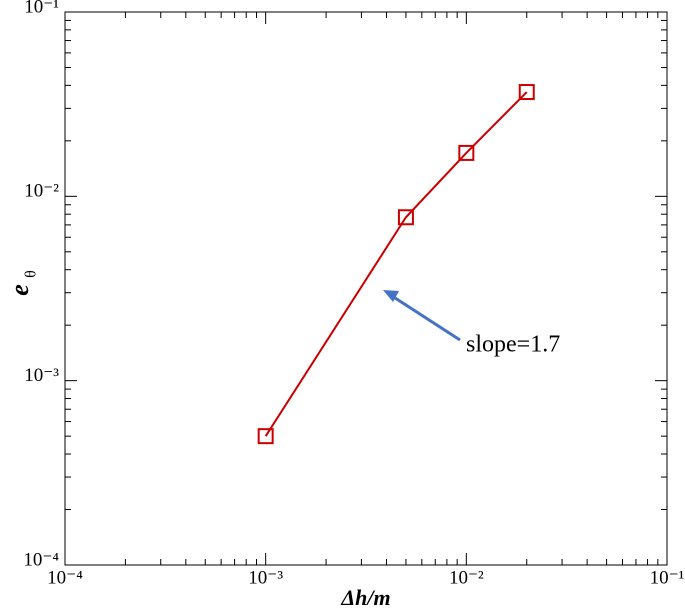 This screenshot has height=612, width=685. What do you see at coordinates (365, 597) in the screenshot?
I see `x-axis-label: Δh/m` at bounding box center [365, 597].